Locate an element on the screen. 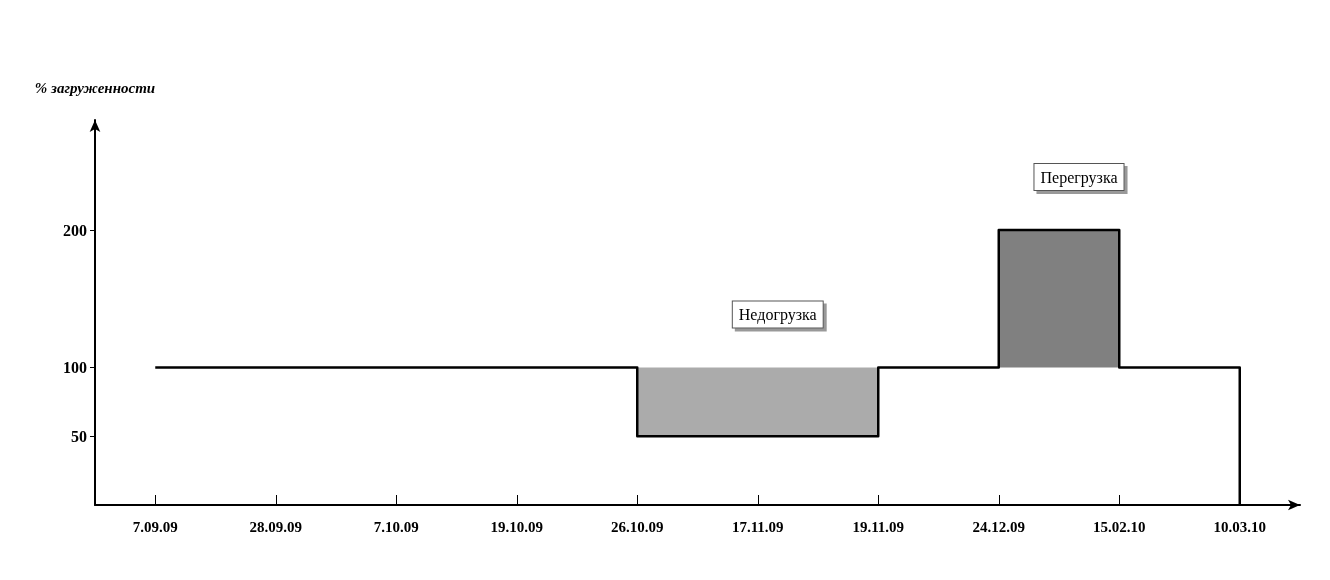 Image resolution: width=1330 pixels, height=580 pixels. x-tick-label: 7.09.09 is located at coordinates (155, 526).